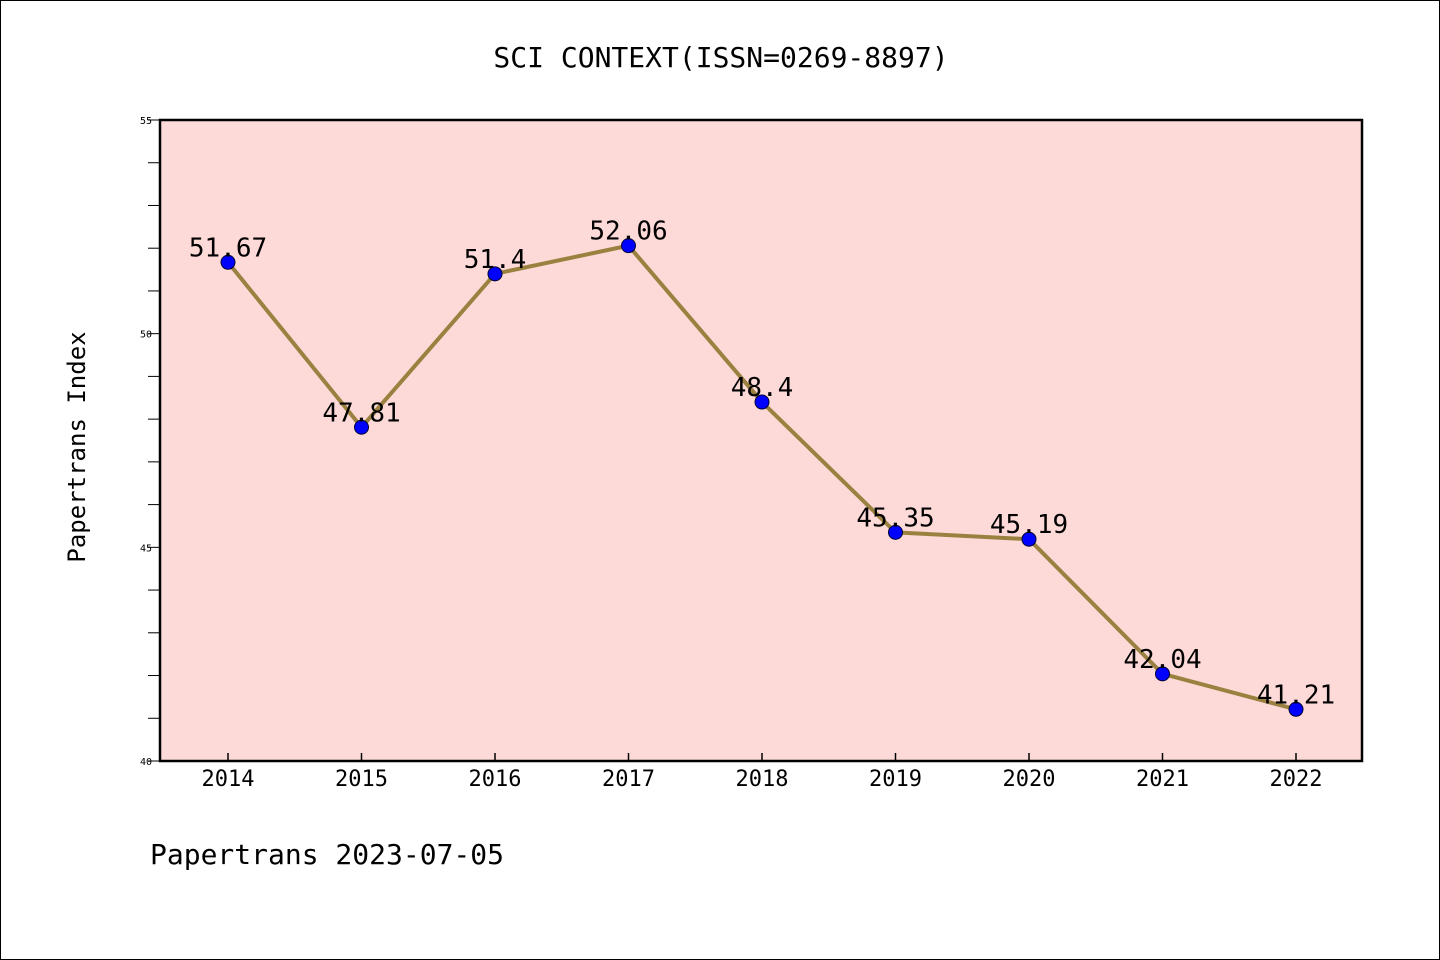 The height and width of the screenshot is (960, 1440). I want to click on y-tick-label: 45, so click(146, 548).